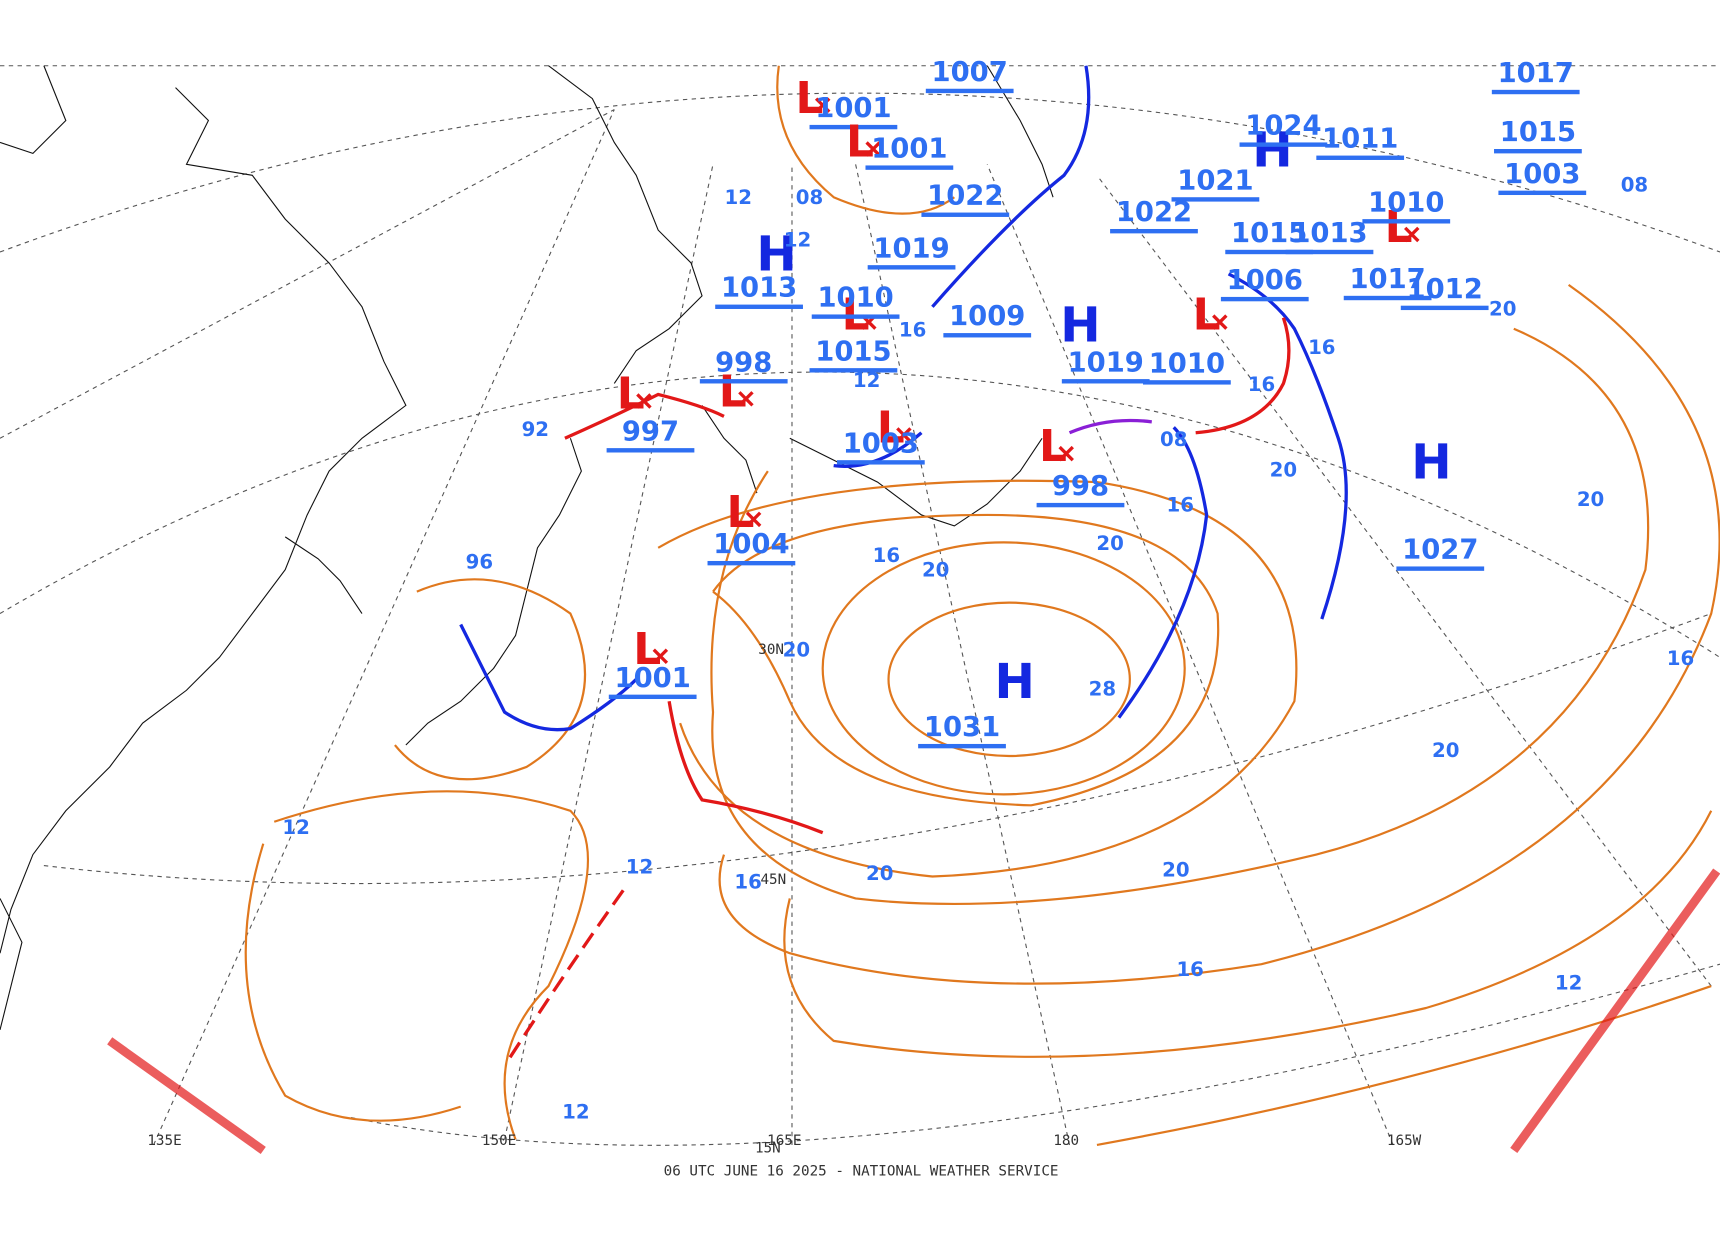  What do you see at coordinates (768, 1149) in the screenshot?
I see `graticule-label: 15N` at bounding box center [768, 1149].